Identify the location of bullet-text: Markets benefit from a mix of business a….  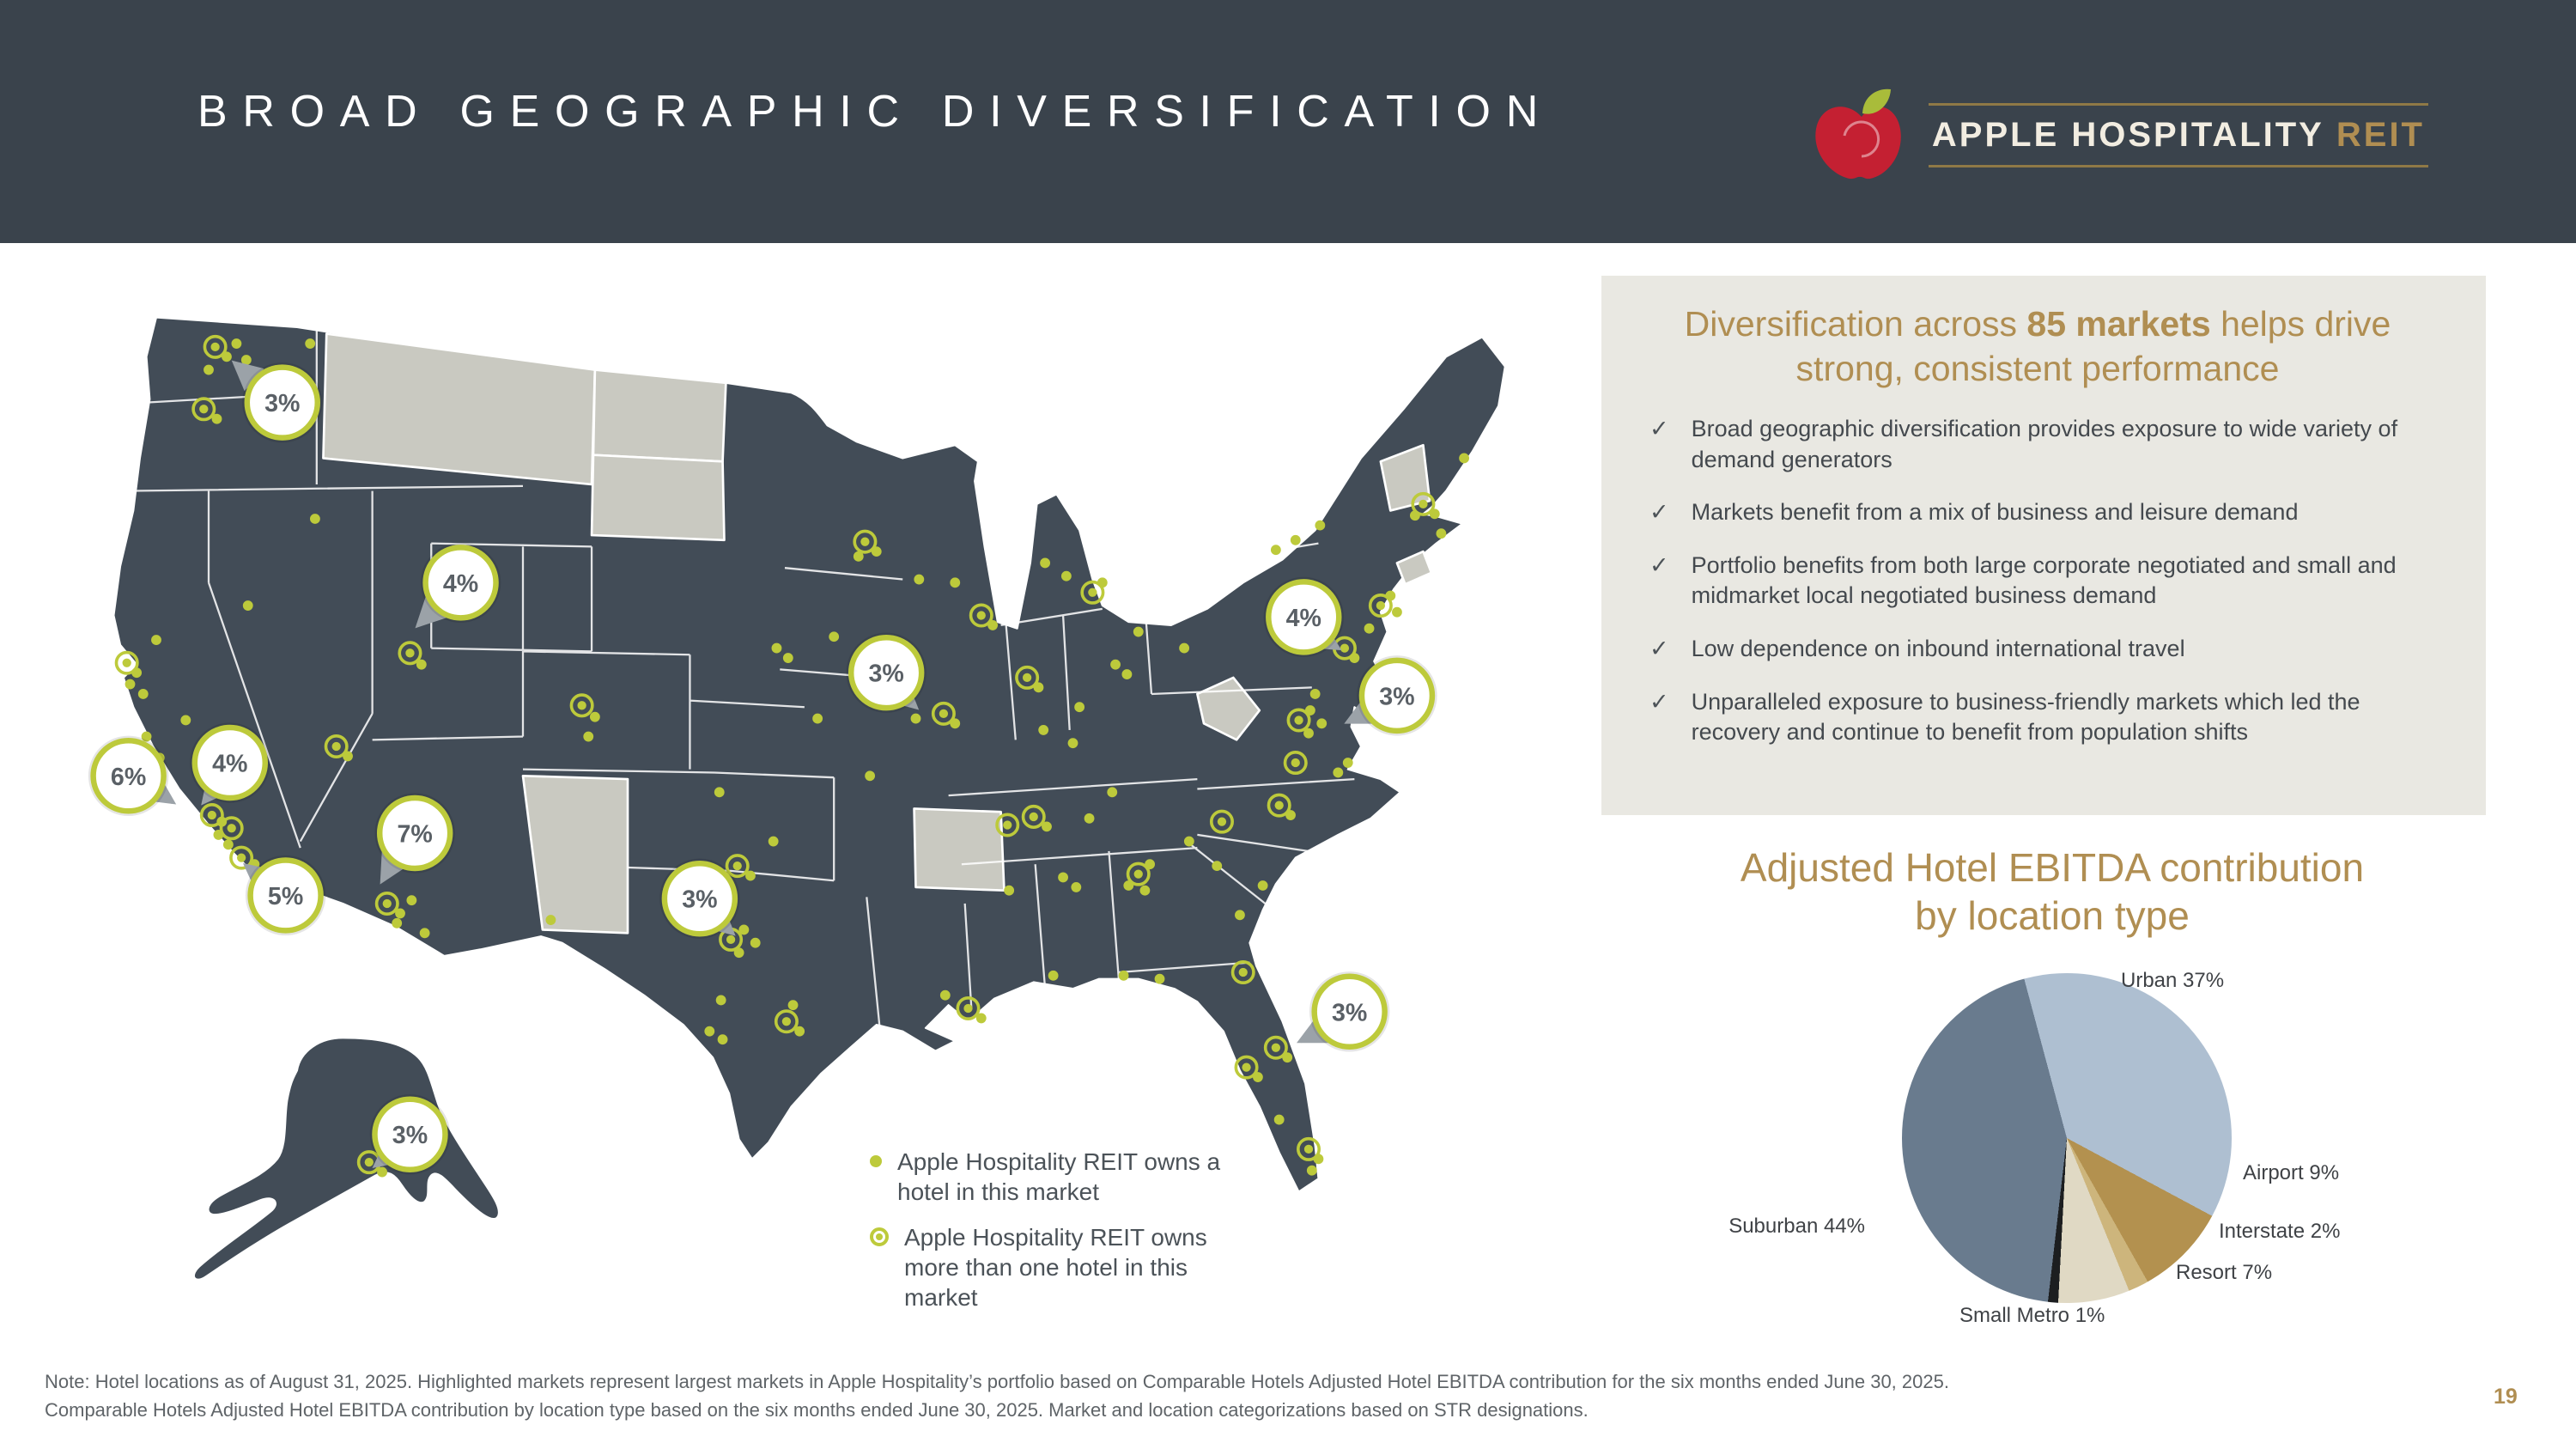
(1995, 512).